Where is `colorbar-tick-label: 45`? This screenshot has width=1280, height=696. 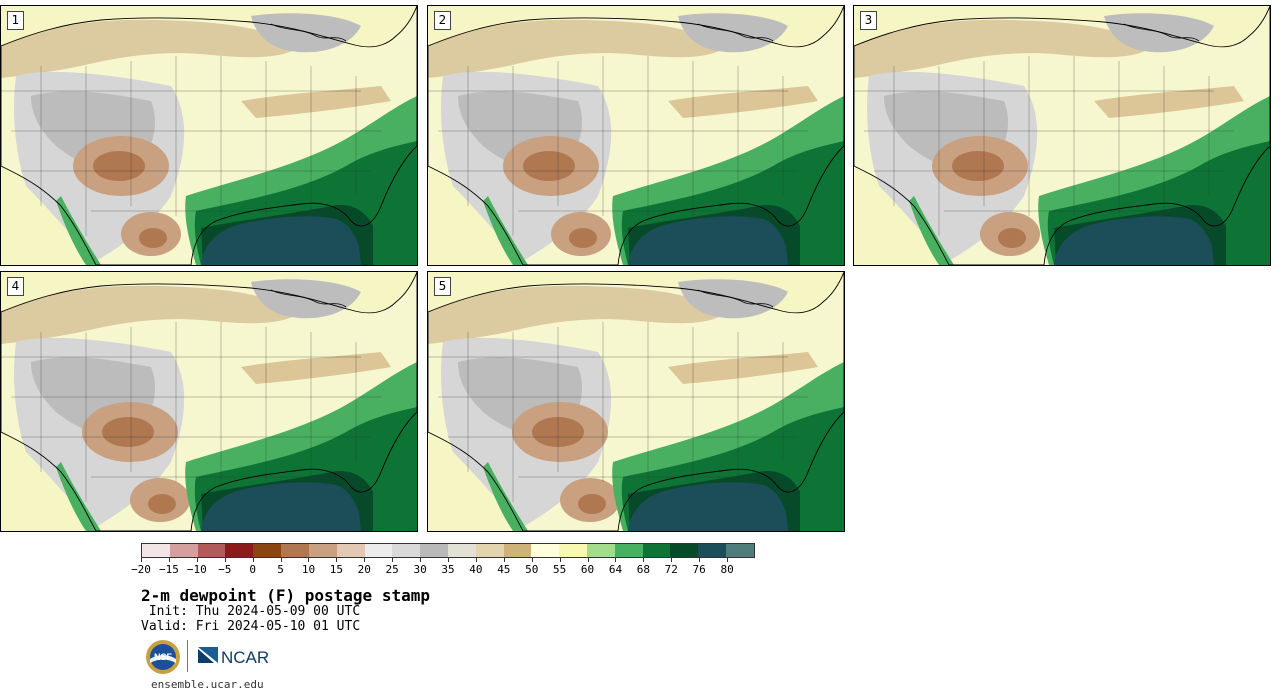 colorbar-tick-label: 45 is located at coordinates (504, 569).